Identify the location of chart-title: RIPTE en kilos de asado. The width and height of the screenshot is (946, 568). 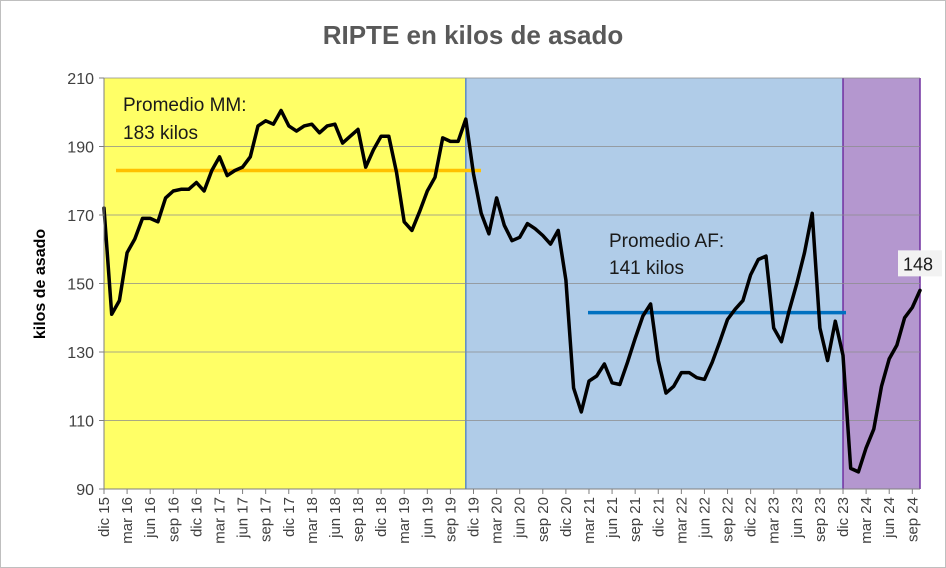
(473, 35).